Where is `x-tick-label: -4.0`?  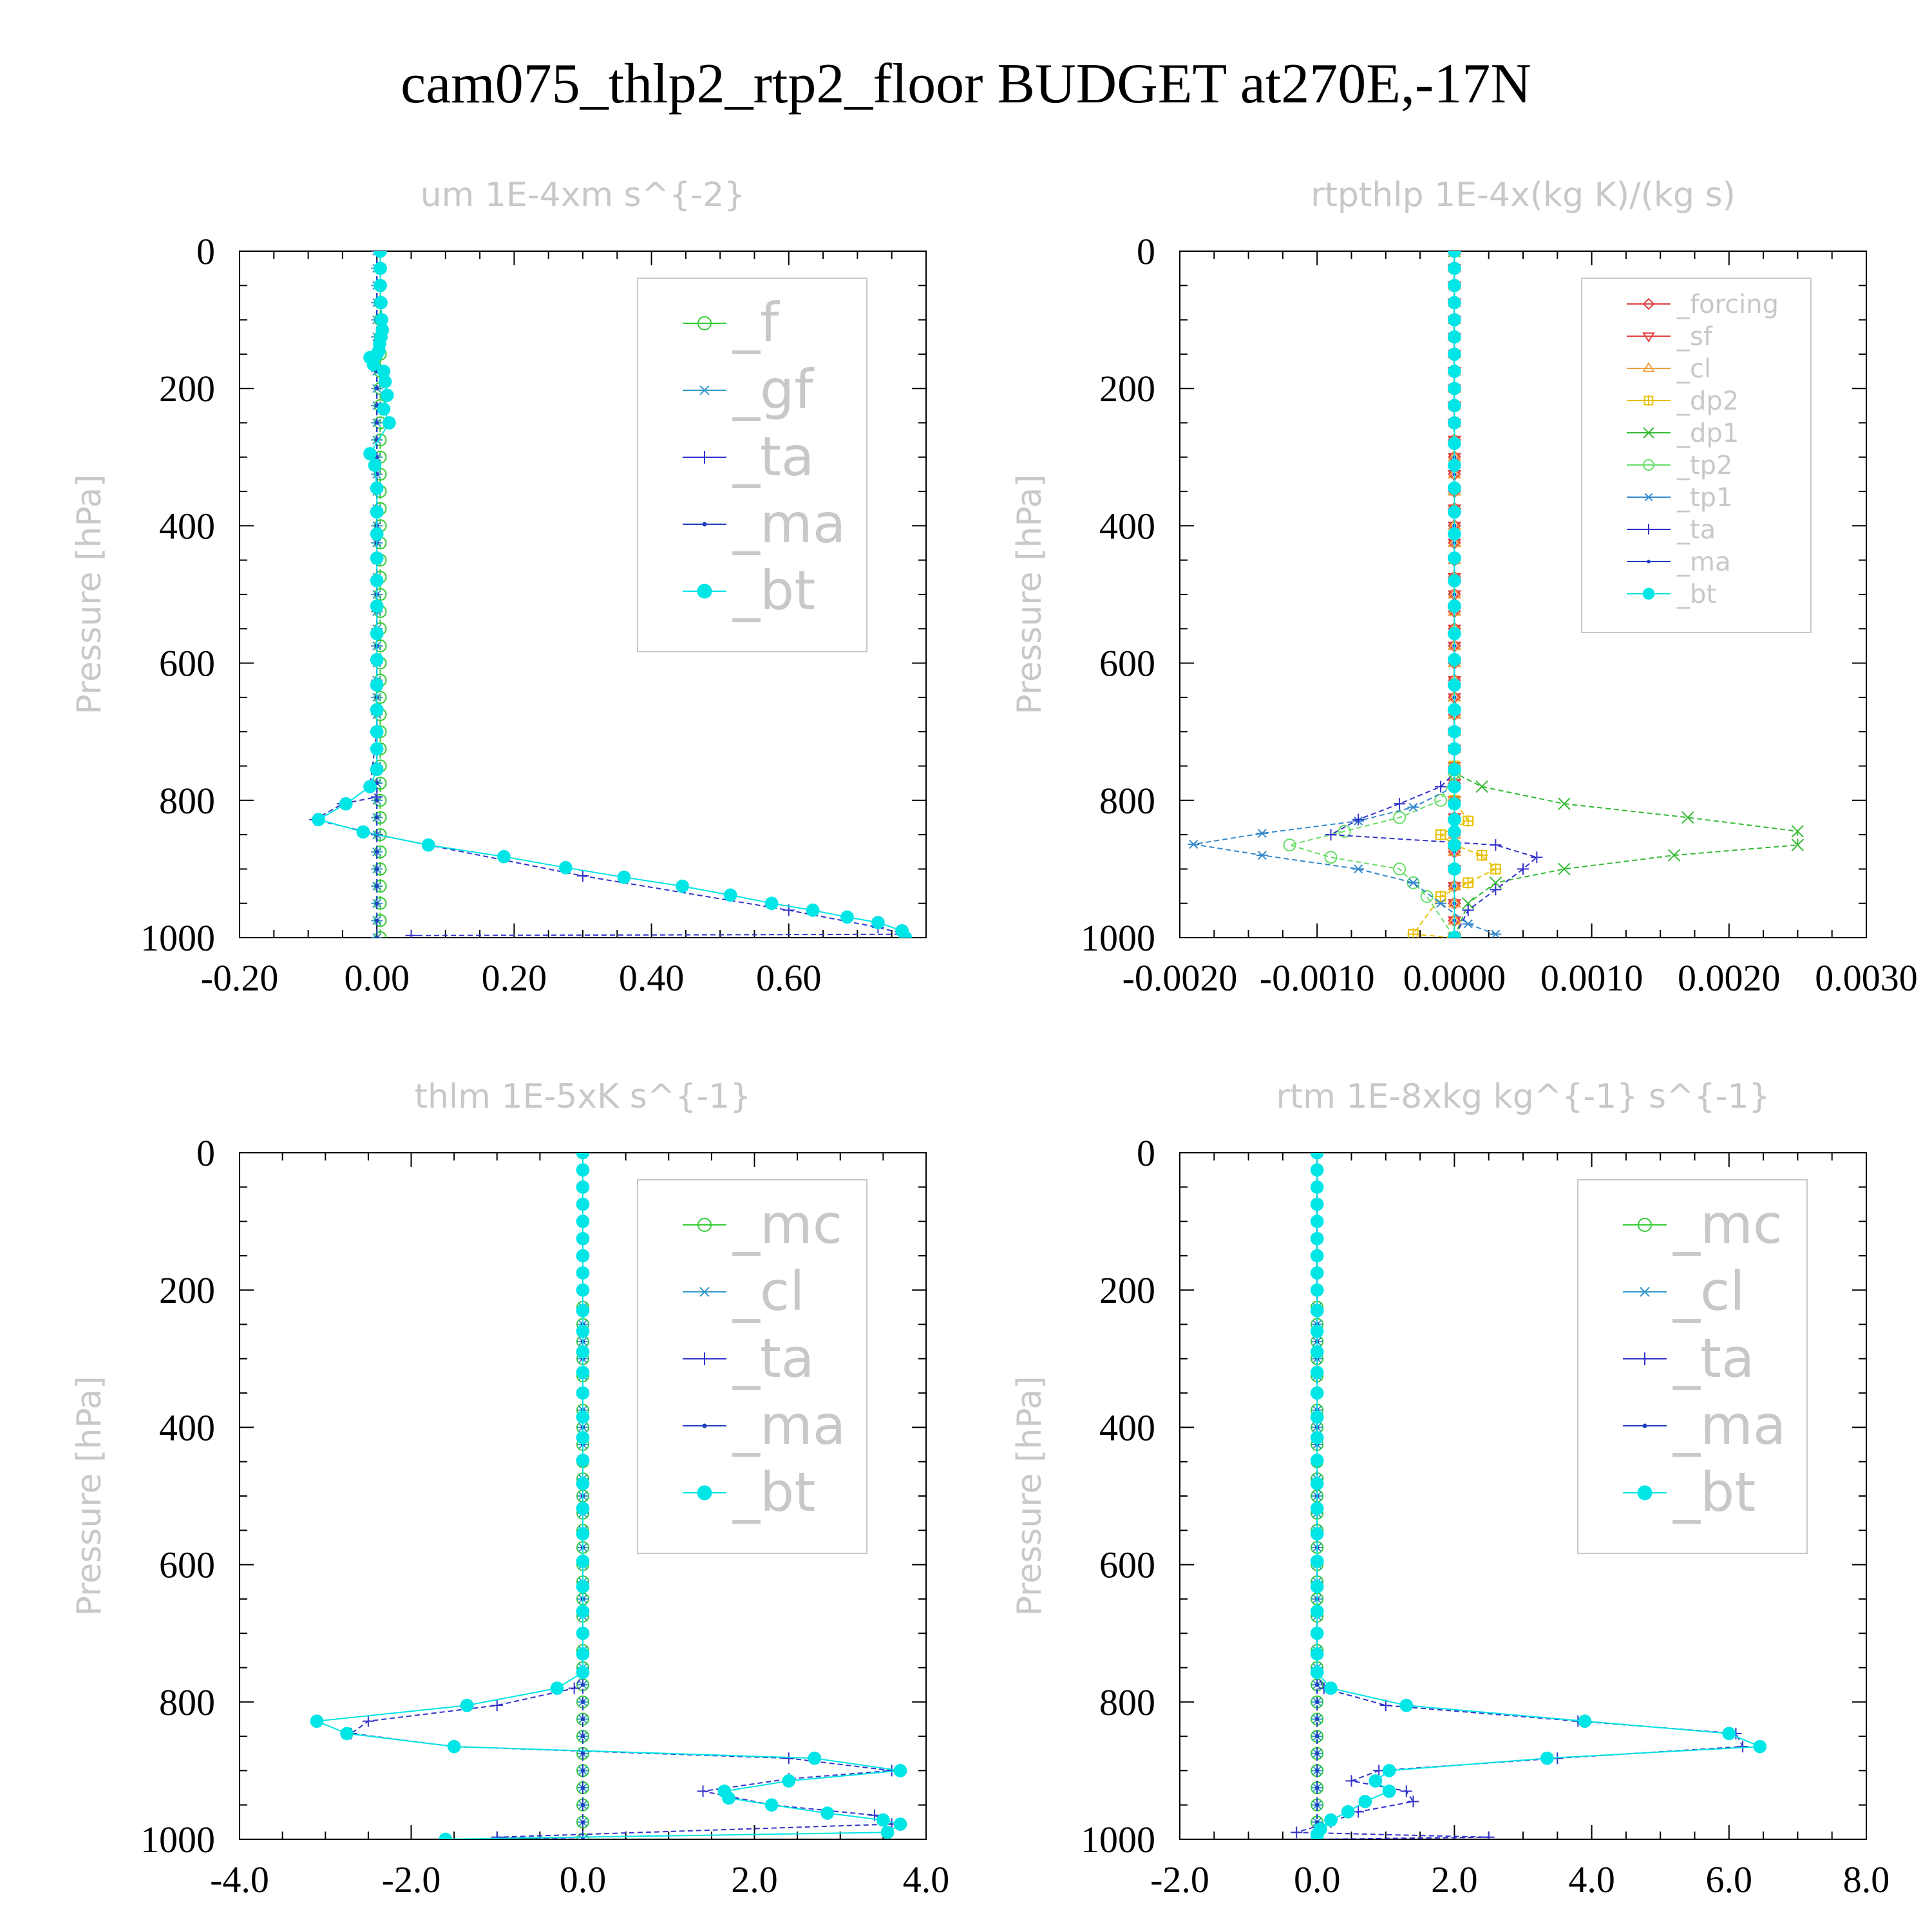 x-tick-label: -4.0 is located at coordinates (240, 1880).